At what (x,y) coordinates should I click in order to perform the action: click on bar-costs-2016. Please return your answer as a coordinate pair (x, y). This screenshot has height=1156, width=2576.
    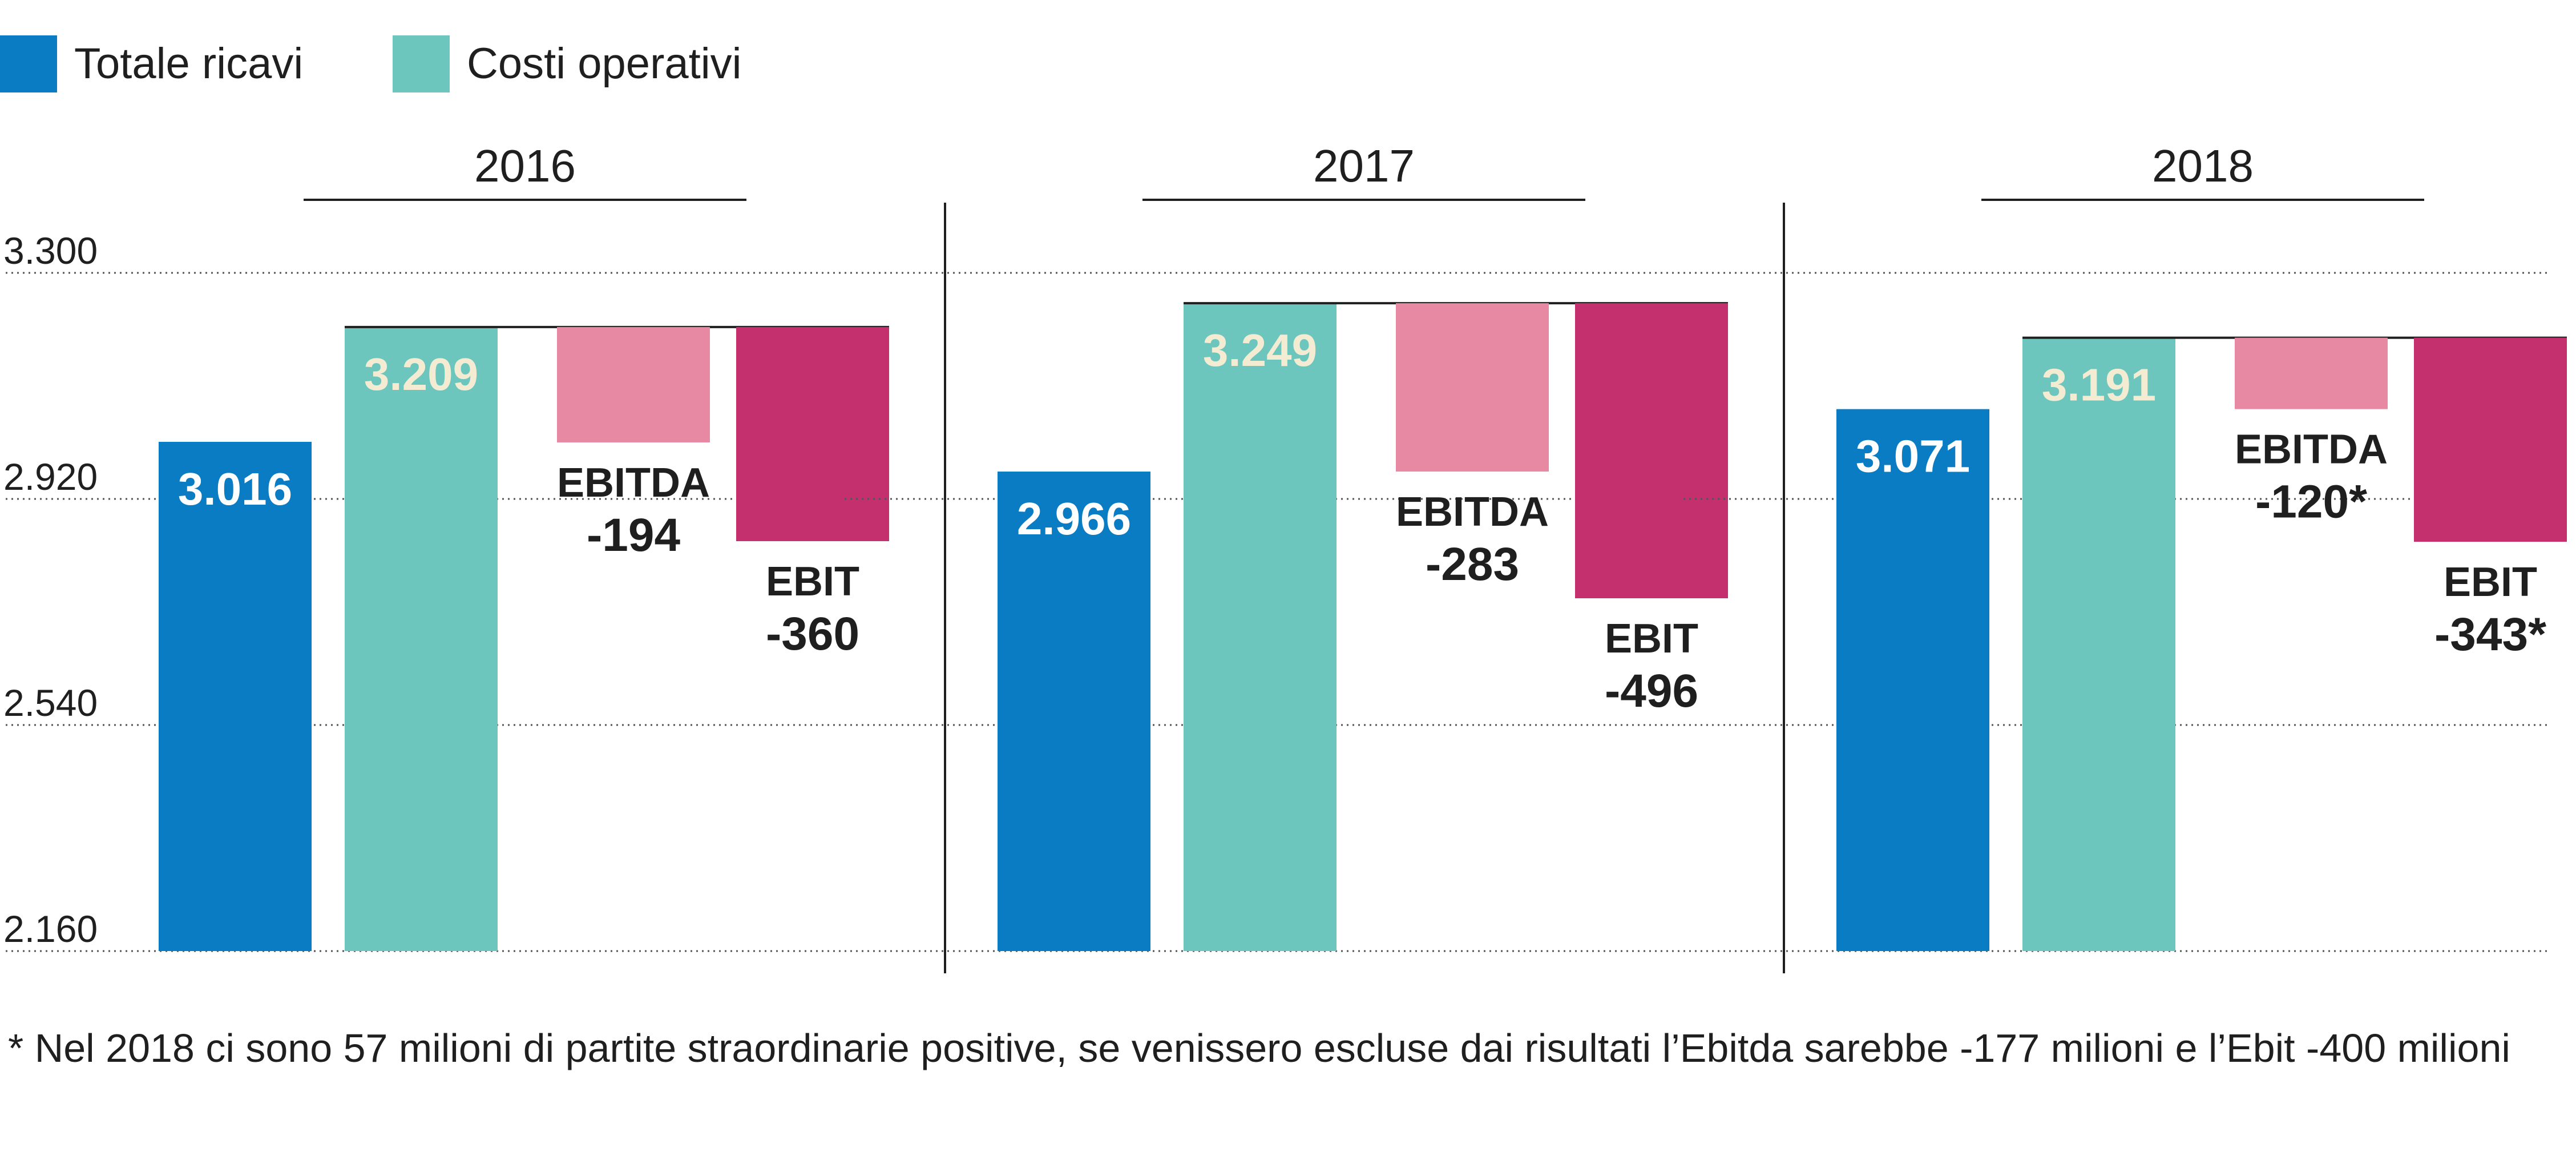
    Looking at the image, I should click on (421, 639).